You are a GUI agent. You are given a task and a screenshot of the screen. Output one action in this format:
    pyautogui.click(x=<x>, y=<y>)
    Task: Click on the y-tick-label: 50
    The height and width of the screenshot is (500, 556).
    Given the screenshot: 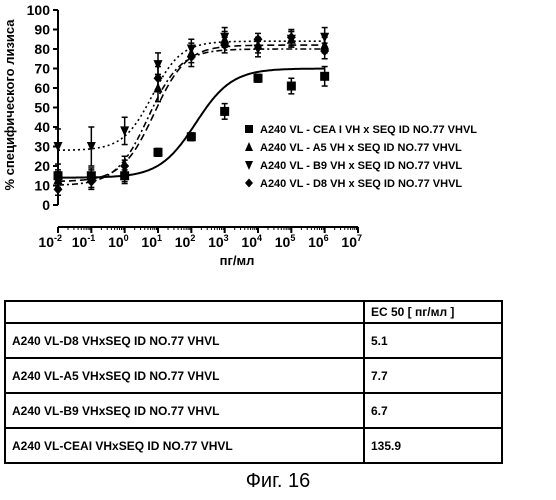 What is the action you would take?
    pyautogui.click(x=42, y=108)
    